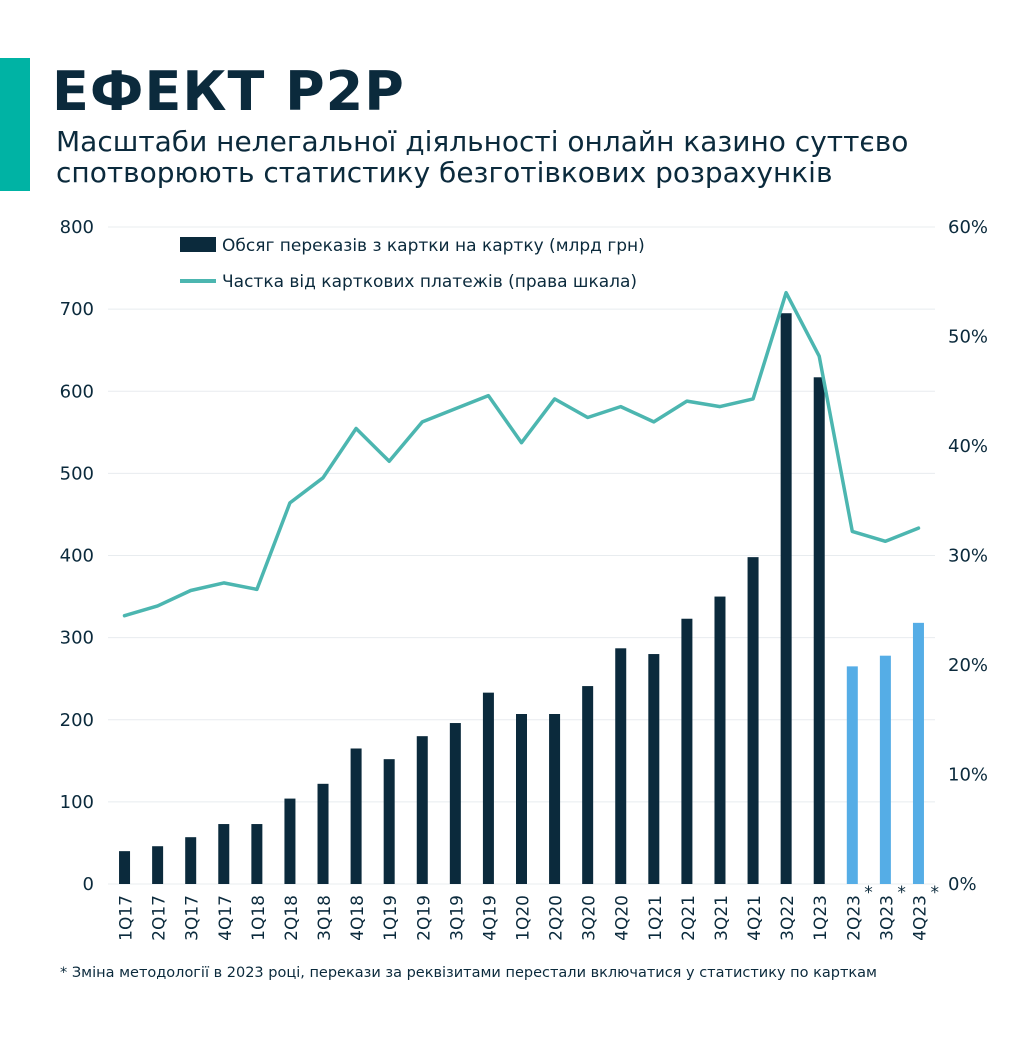 The image size is (1030, 1050). Describe the element at coordinates (920, 918) in the screenshot. I see `x-tick-label-4Q23: 4Q23` at that location.